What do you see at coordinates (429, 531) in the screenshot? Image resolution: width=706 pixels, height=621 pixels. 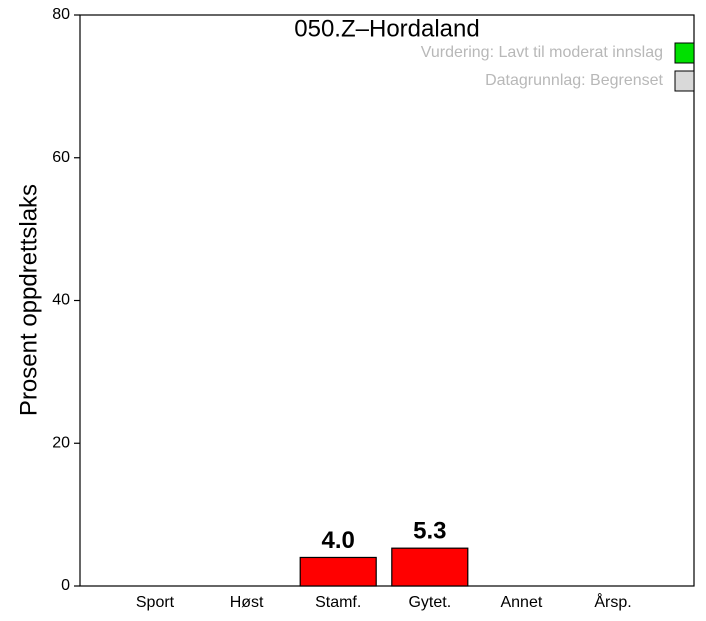 I see `value-label: 5.3` at bounding box center [429, 531].